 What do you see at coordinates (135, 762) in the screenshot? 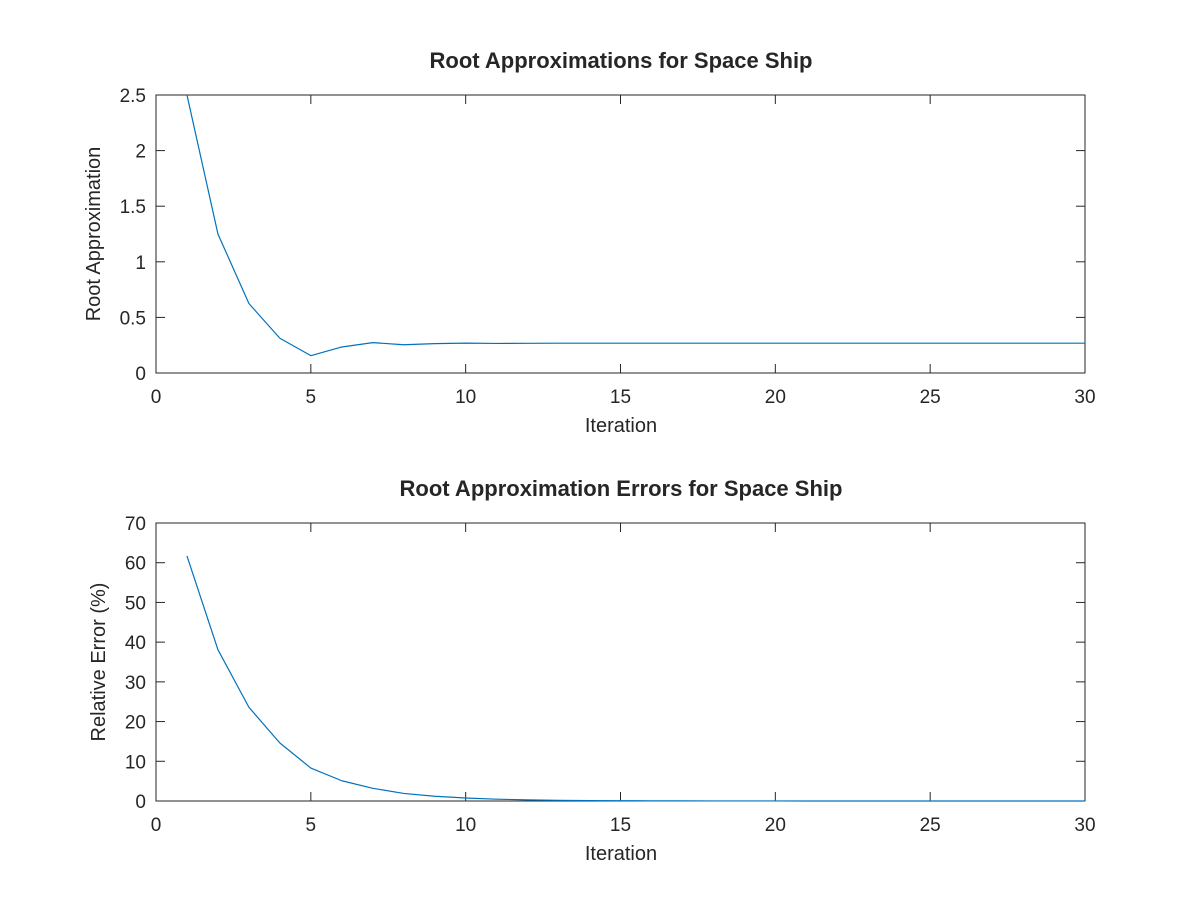
I see `y-tick-label: 10` at bounding box center [135, 762].